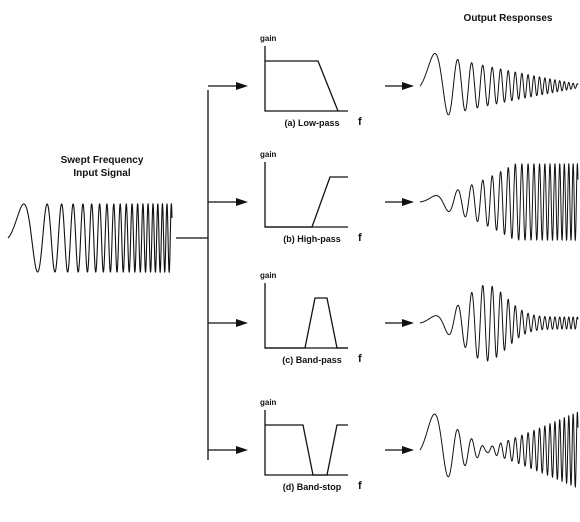 This screenshot has width=580, height=522. Describe the element at coordinates (393, 445) in the screenshot. I see `filter-row-bandstop: gain f (d) Band-stop` at that location.